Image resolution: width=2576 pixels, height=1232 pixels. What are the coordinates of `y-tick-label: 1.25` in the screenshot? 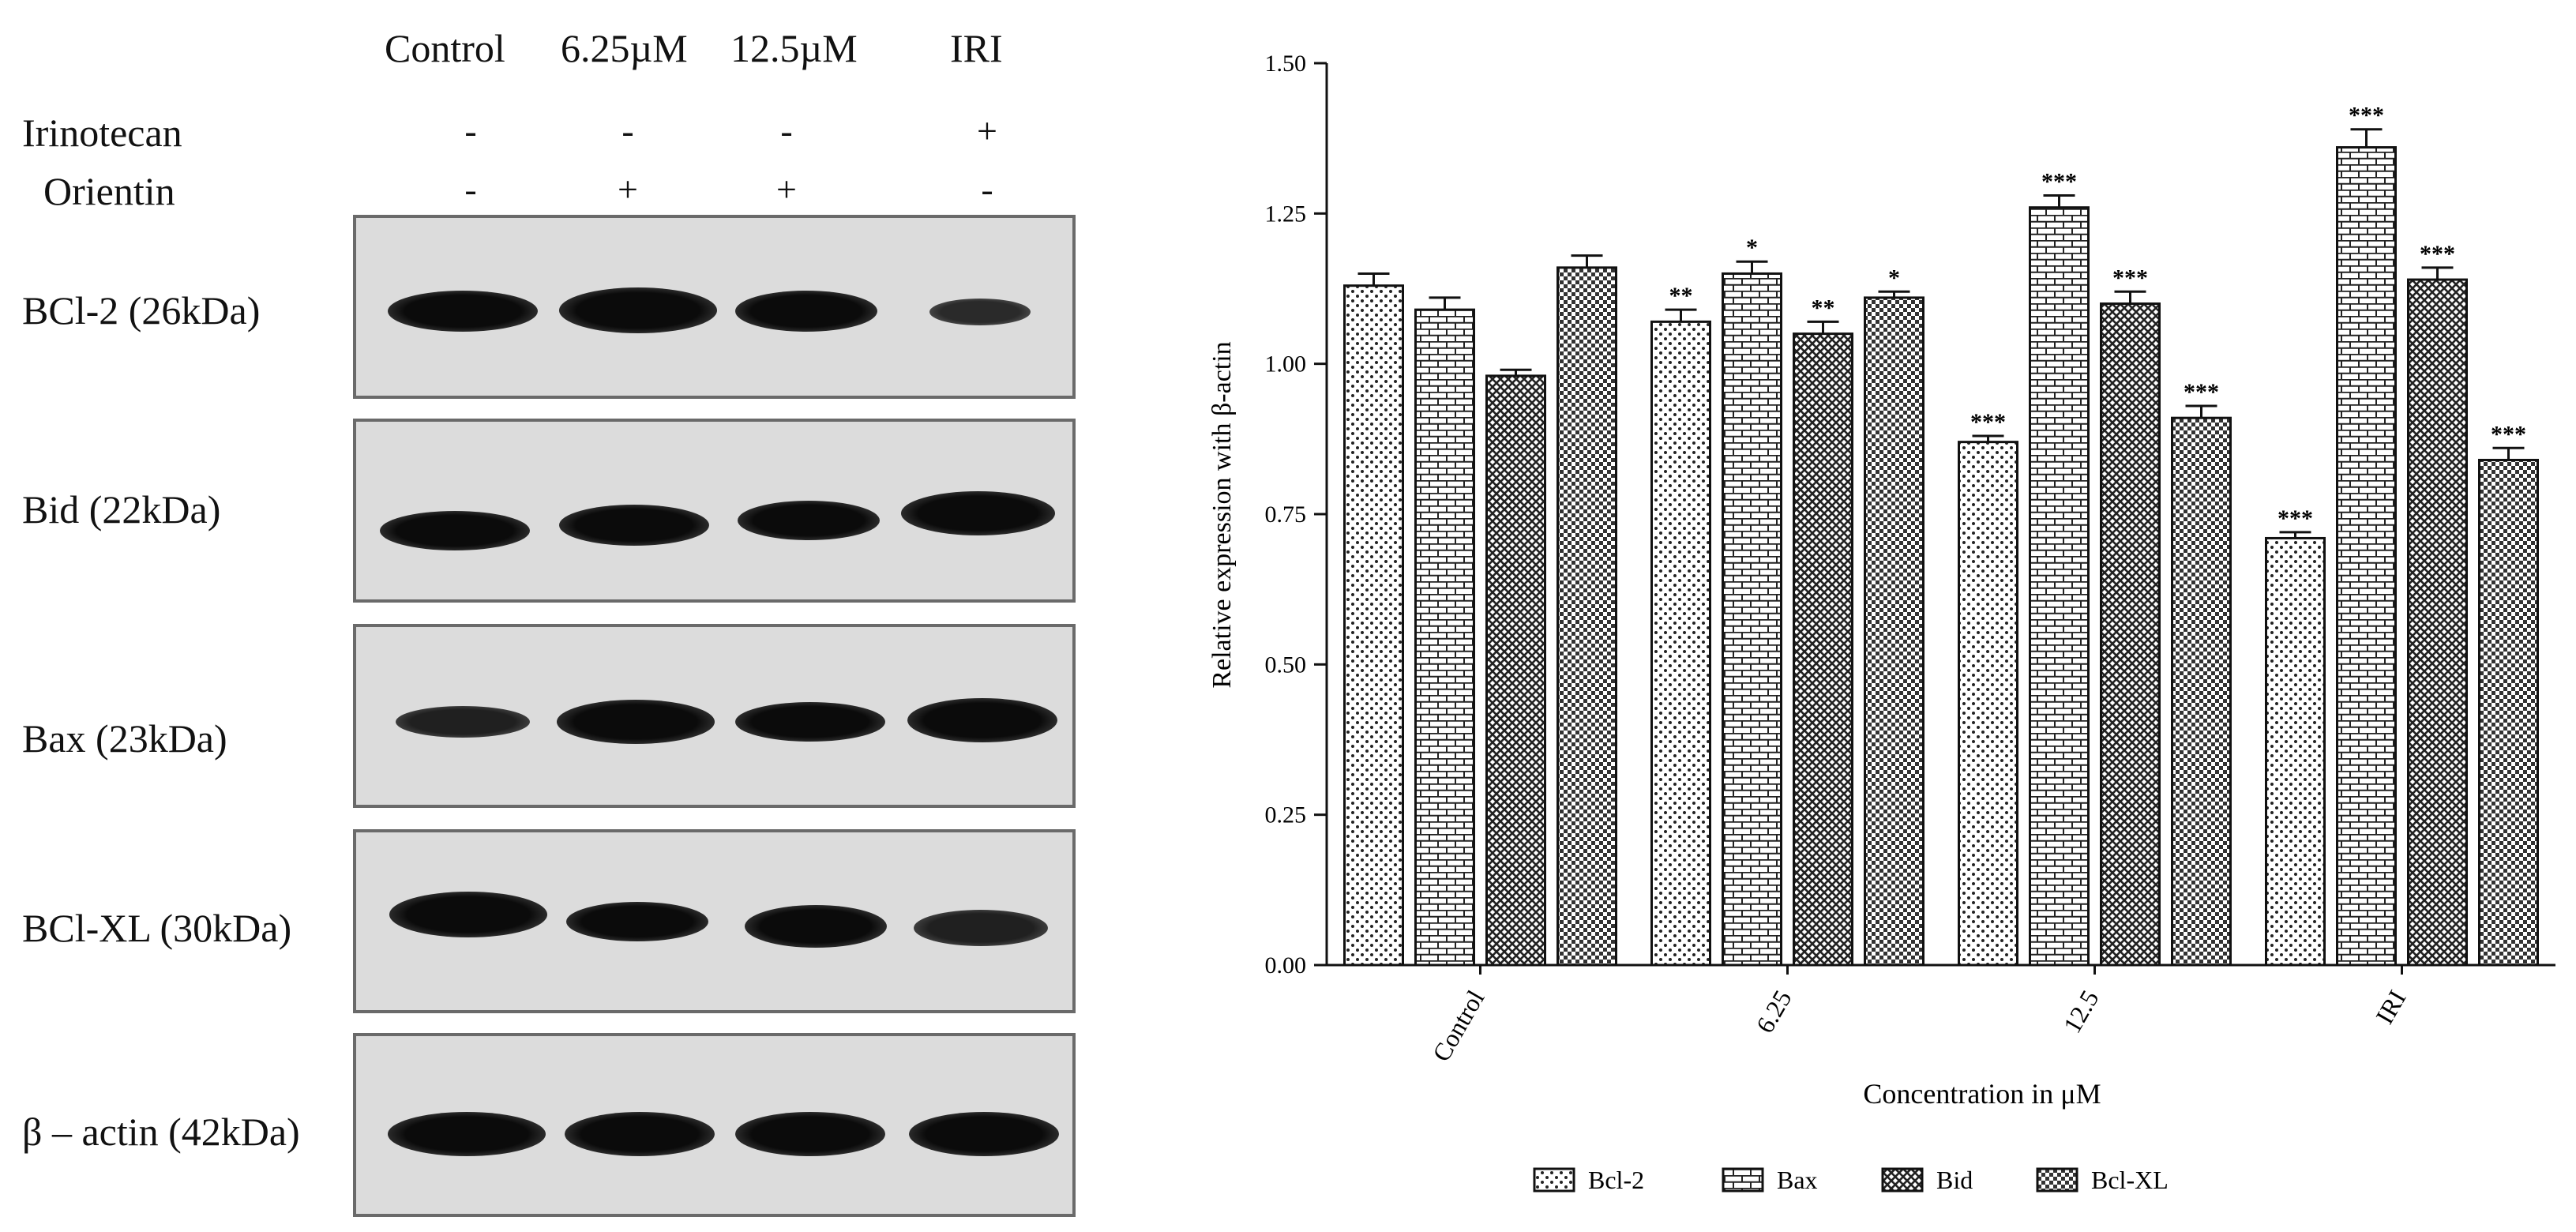 It's located at (1286, 214).